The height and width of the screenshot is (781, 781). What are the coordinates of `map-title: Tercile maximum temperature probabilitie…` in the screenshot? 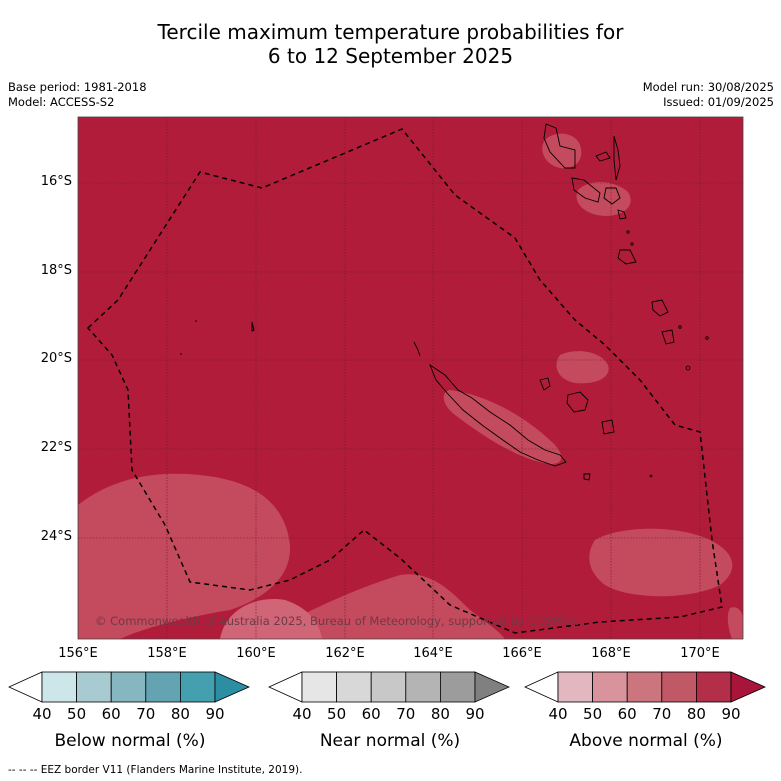 It's located at (390, 44).